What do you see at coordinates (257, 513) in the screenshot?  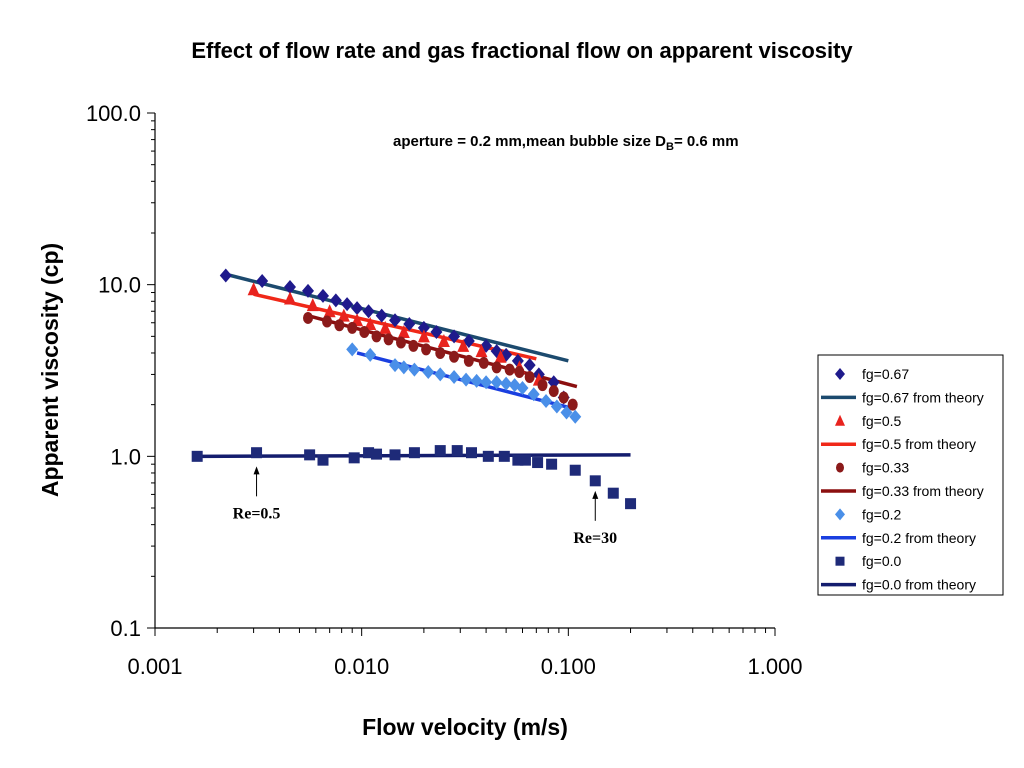 I see `annotation-label: Re=0.5` at bounding box center [257, 513].